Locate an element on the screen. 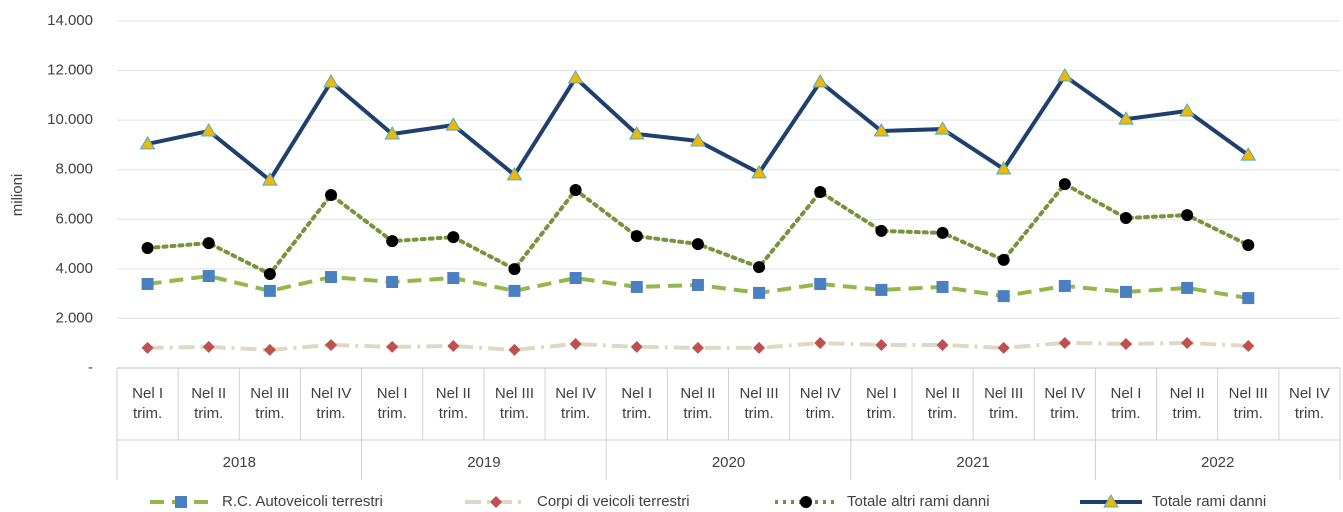  y-tick-label: - is located at coordinates (90, 367).